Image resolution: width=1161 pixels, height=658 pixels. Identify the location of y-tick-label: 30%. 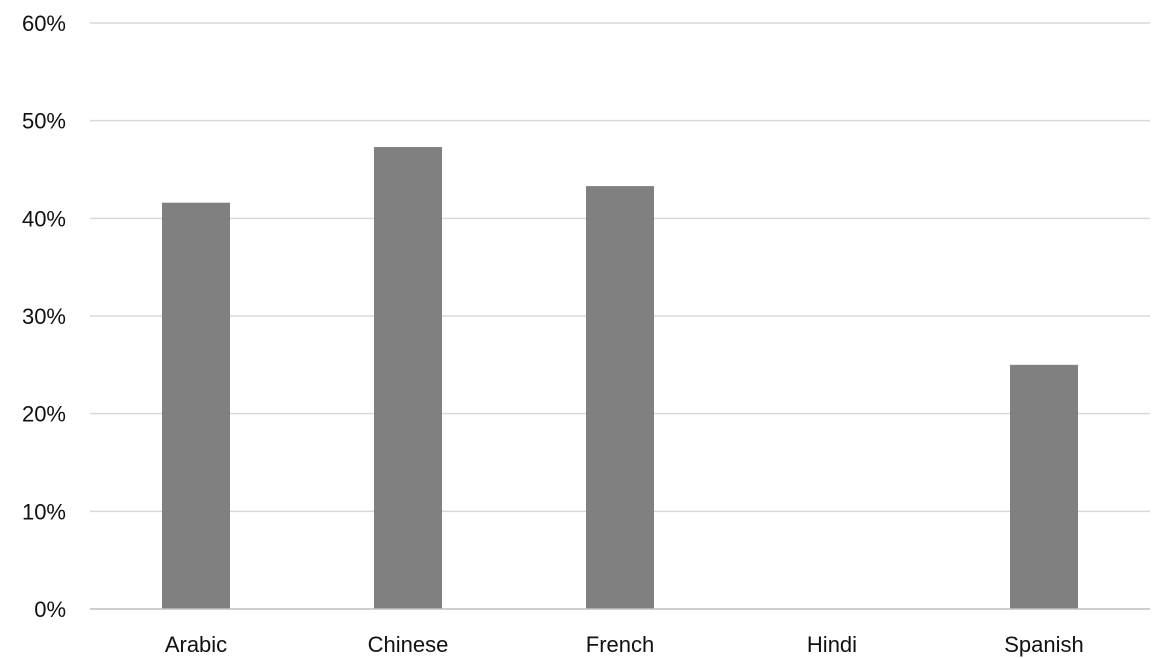
(44, 316).